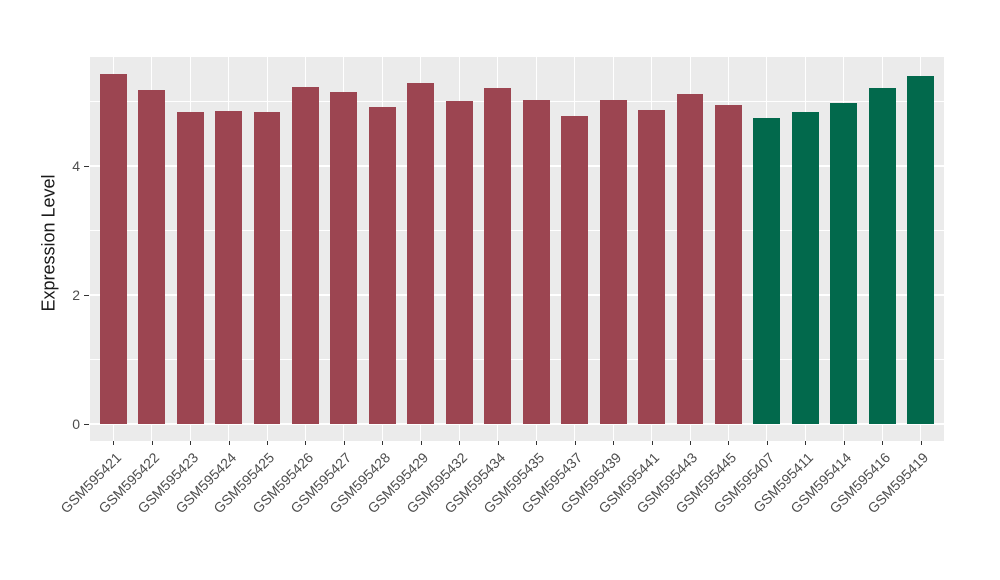 This screenshot has width=1000, height=580. I want to click on bar-GSM595423, so click(190, 268).